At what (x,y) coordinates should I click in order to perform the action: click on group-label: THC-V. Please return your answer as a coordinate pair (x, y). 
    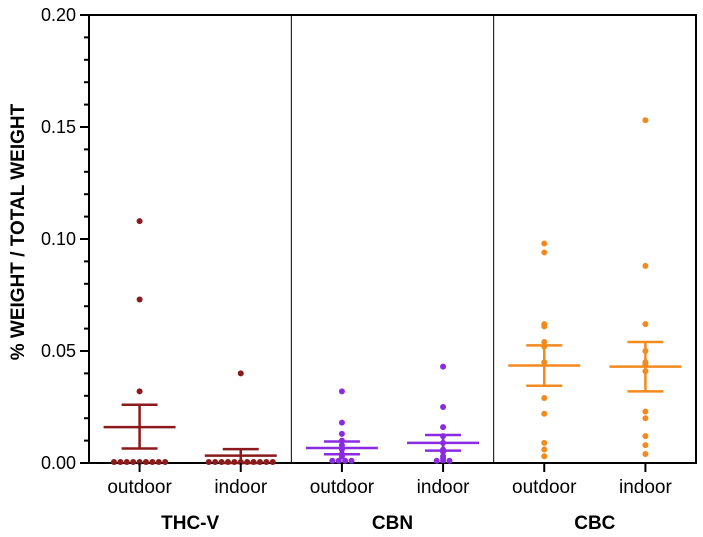
    Looking at the image, I should click on (190, 523).